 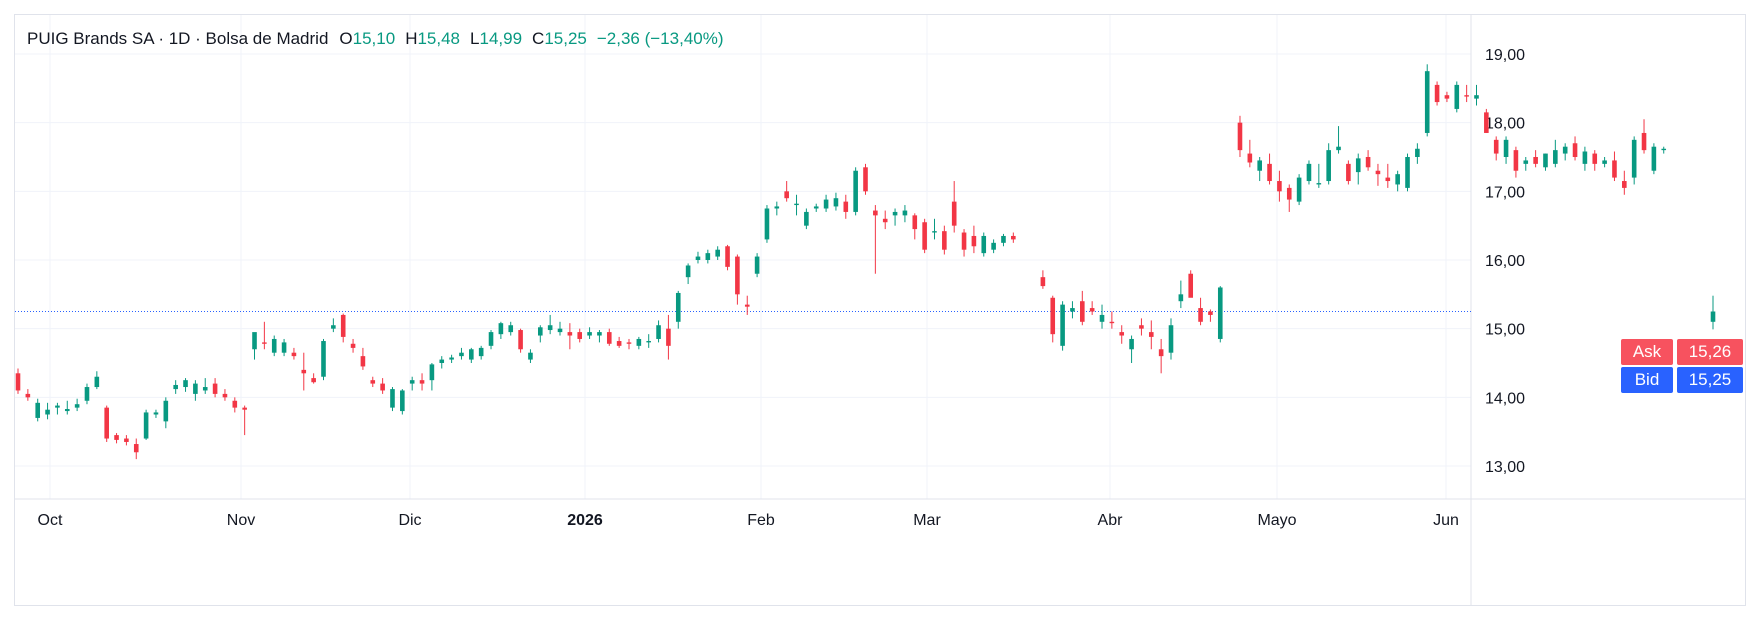 What do you see at coordinates (178, 38) in the screenshot?
I see `symbol-title: PUIG Brands SA · 1D · Bolsa de Madrid` at bounding box center [178, 38].